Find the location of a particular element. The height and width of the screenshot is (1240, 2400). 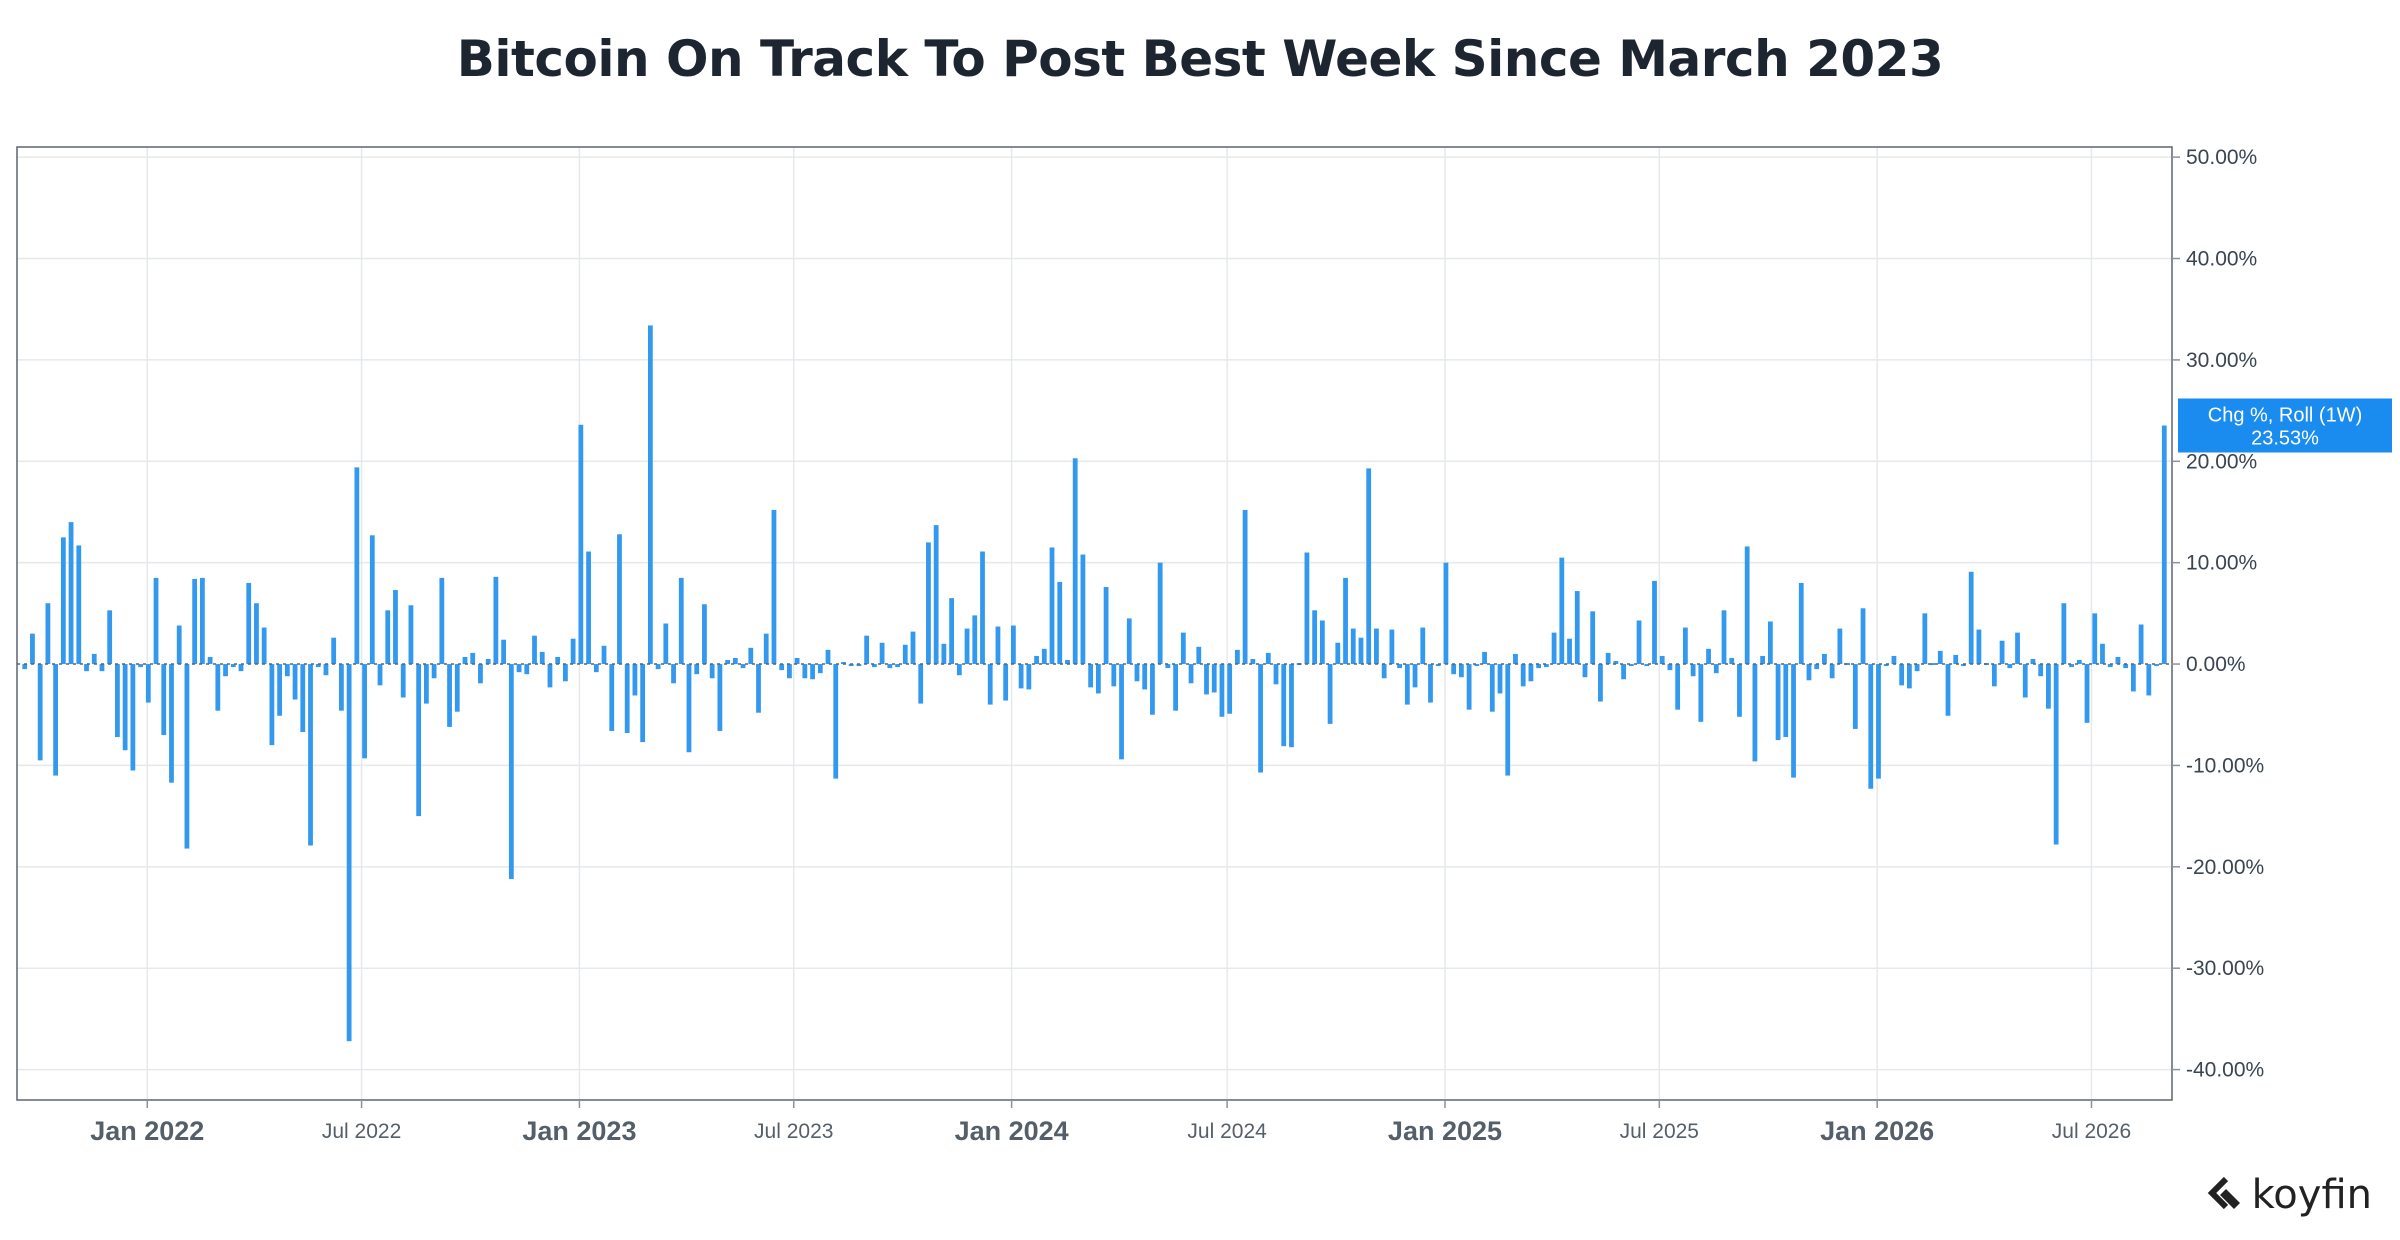

x-tick-label: Jul 2024 is located at coordinates (1227, 1131).